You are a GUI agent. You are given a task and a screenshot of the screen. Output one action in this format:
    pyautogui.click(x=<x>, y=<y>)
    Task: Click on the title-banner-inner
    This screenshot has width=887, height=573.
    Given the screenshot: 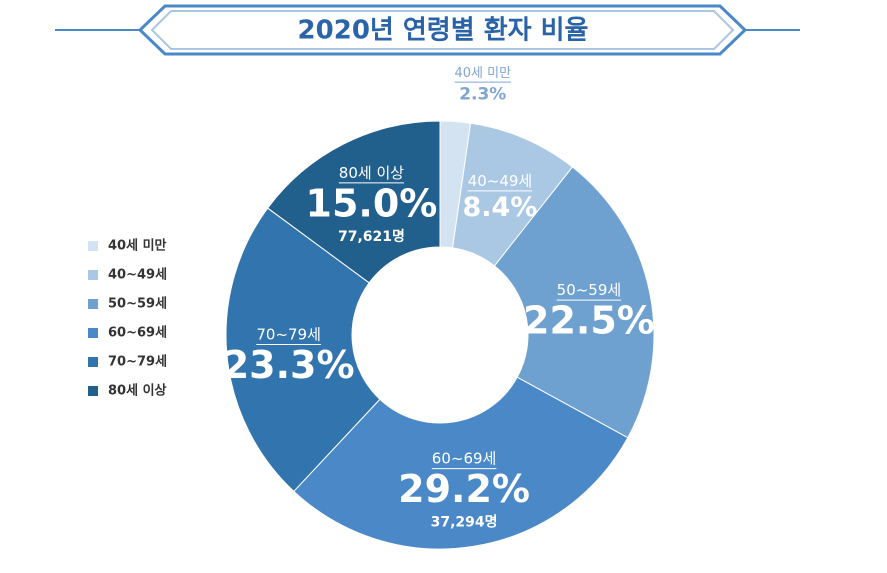 What is the action you would take?
    pyautogui.click(x=442, y=30)
    